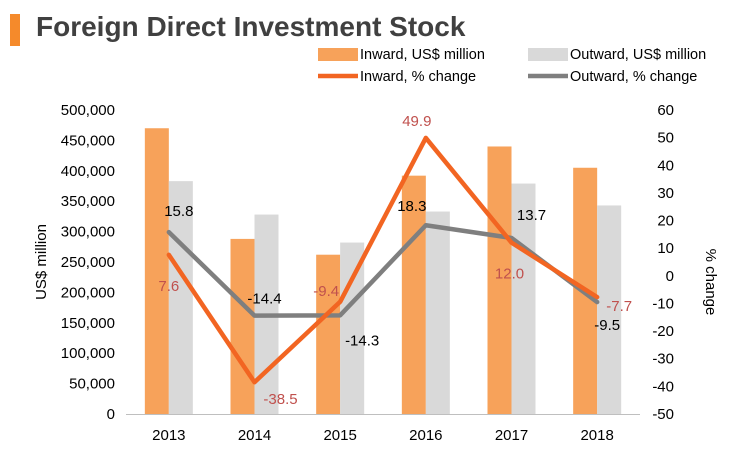 The height and width of the screenshot is (459, 740). What do you see at coordinates (88, 353) in the screenshot?
I see `y-tick-label: 100,000` at bounding box center [88, 353].